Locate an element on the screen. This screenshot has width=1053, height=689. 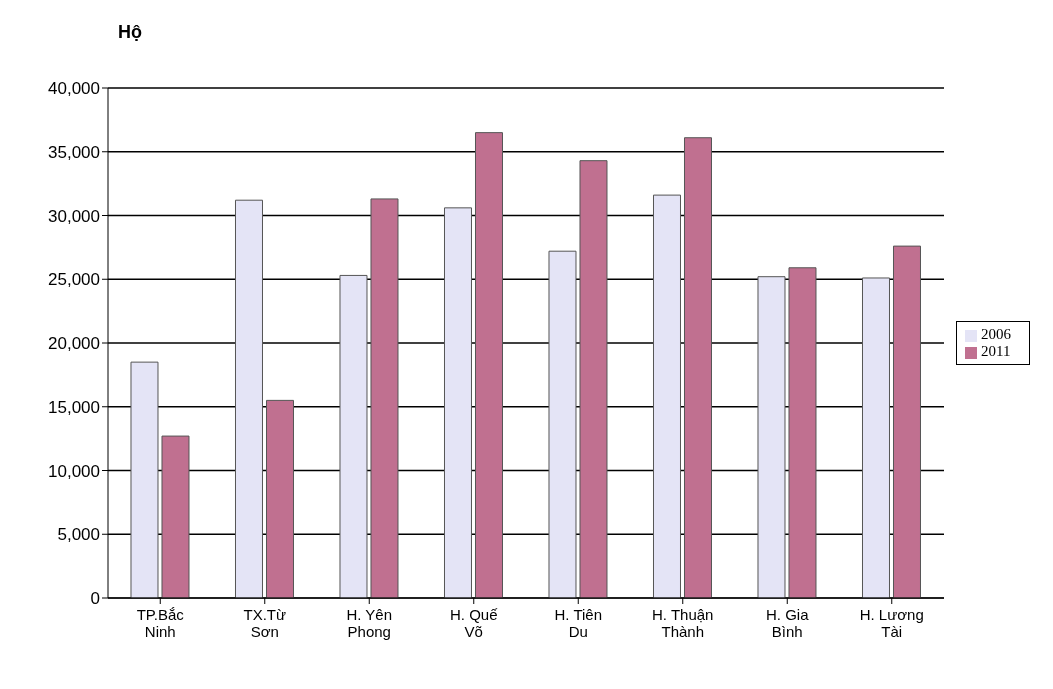
y-tick-label: 30,000 is located at coordinates (74, 216).